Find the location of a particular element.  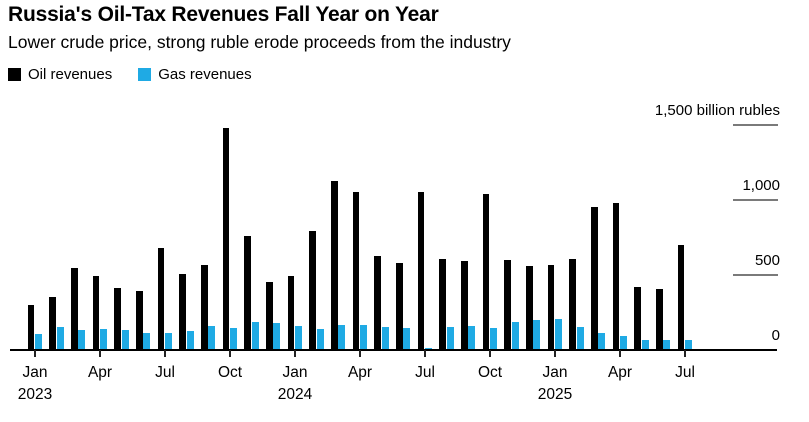

y-tick-label: 1,500 billion rubles is located at coordinates (717, 110).